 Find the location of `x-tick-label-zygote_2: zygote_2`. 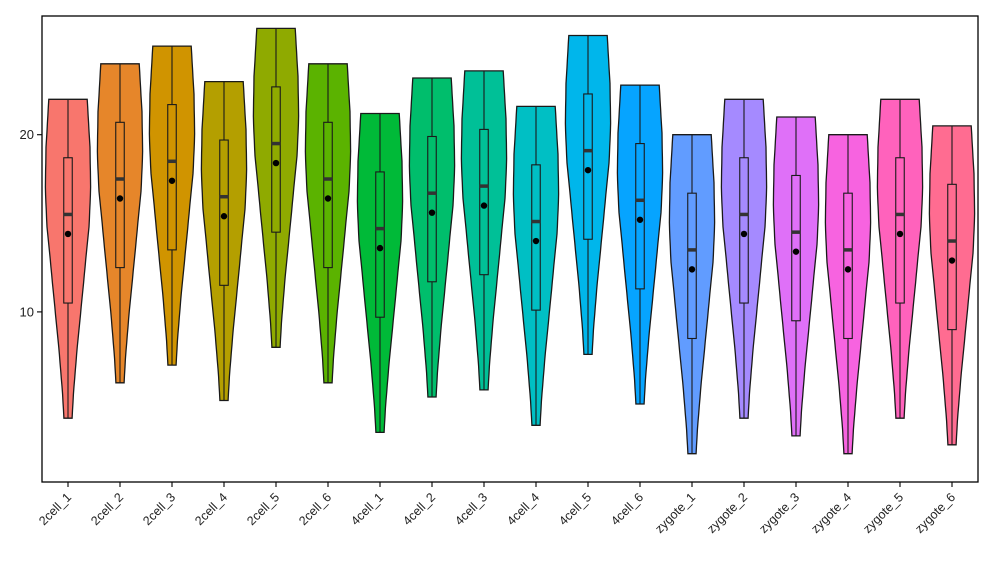

x-tick-label-zygote_2: zygote_2 is located at coordinates (727, 513).